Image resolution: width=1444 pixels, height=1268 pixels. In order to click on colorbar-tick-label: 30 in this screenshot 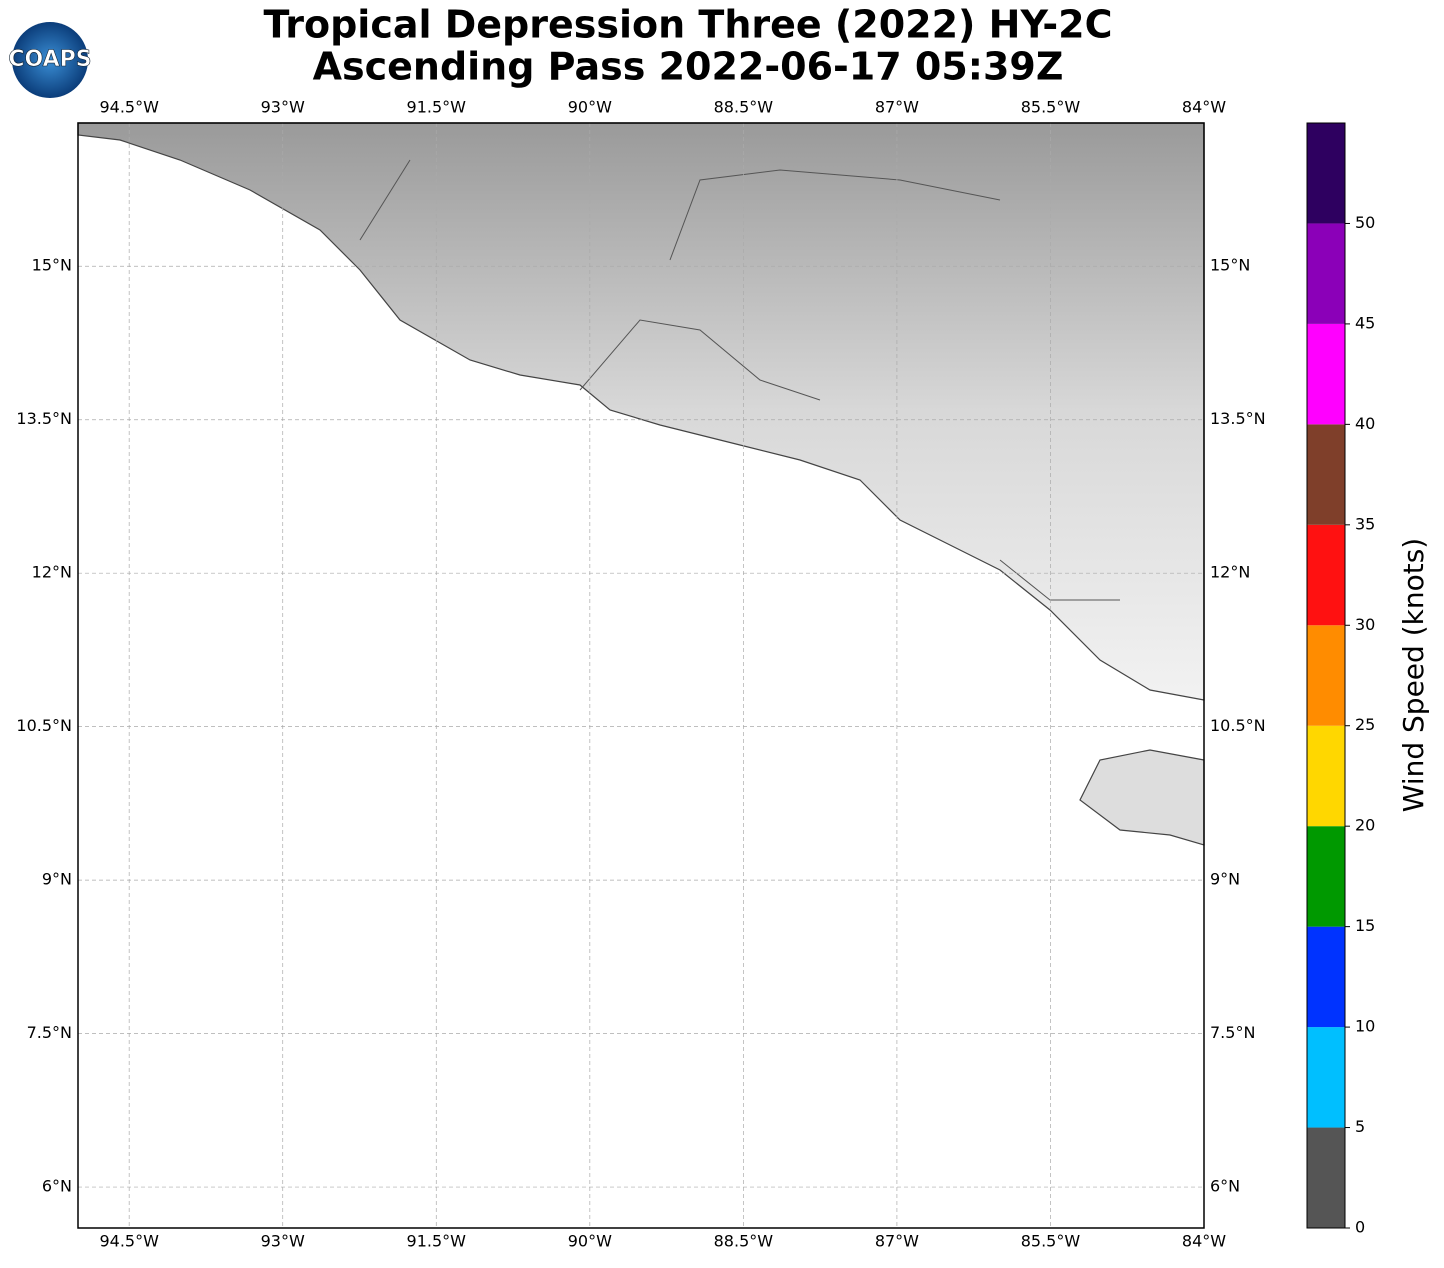, I will do `click(1365, 624)`.